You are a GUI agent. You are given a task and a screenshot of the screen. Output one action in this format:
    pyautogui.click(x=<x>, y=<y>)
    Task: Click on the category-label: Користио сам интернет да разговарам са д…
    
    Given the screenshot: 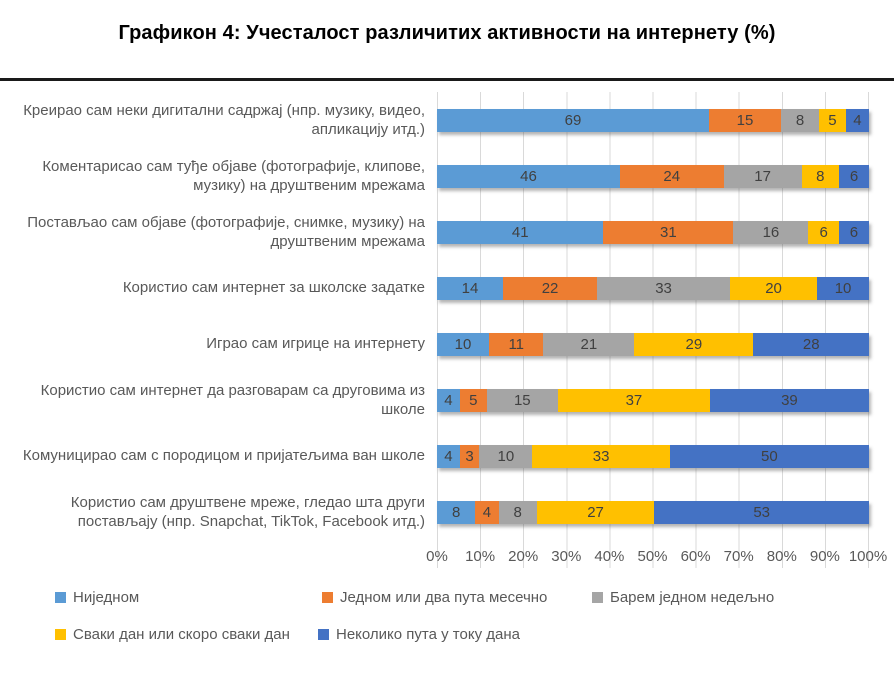 What is the action you would take?
    pyautogui.click(x=232, y=400)
    